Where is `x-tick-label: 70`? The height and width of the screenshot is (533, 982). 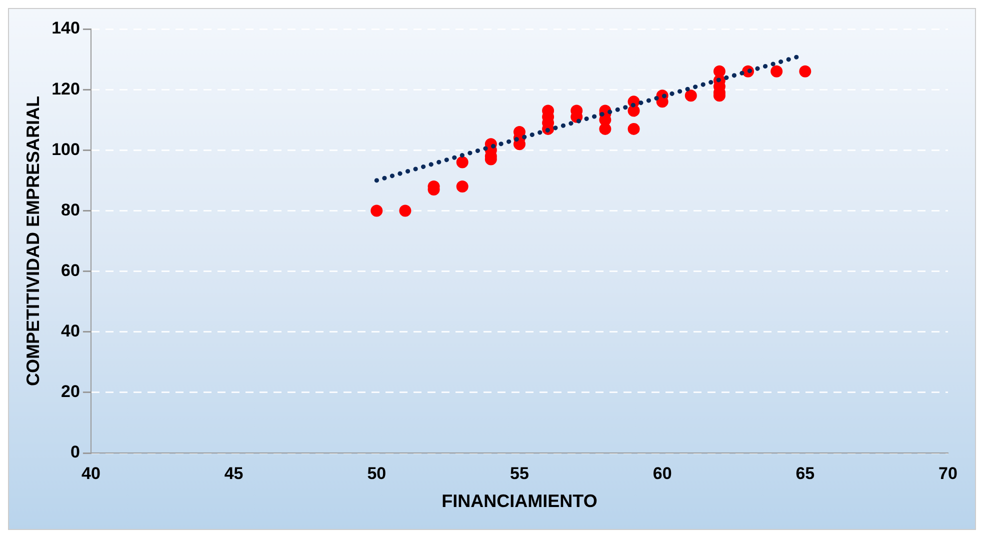 x-tick-label: 70 is located at coordinates (948, 473).